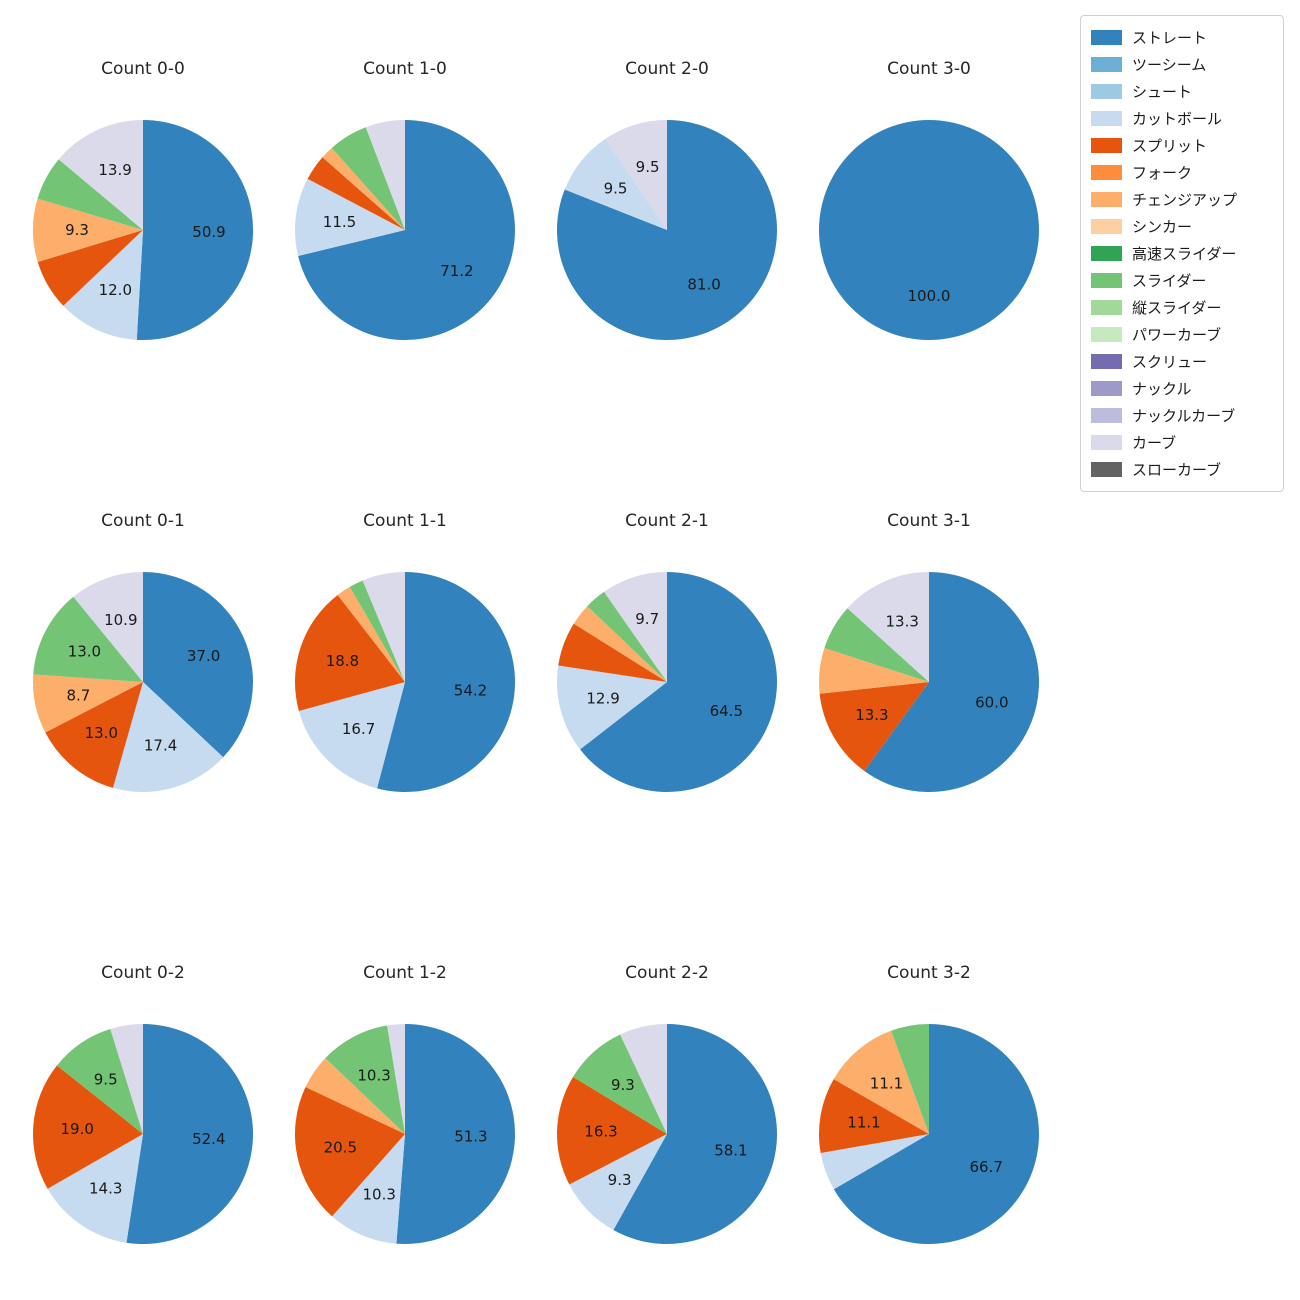 This screenshot has height=1300, width=1300. What do you see at coordinates (470, 691) in the screenshot?
I see `pie-slice-pct-label: 54.2` at bounding box center [470, 691].